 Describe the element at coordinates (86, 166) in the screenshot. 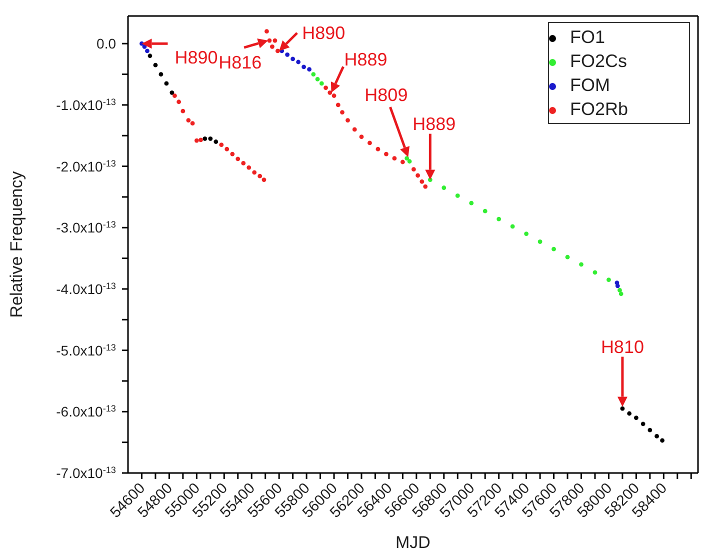

I see `y-tick-label: -2.0x10$^{-13}$` at that location.